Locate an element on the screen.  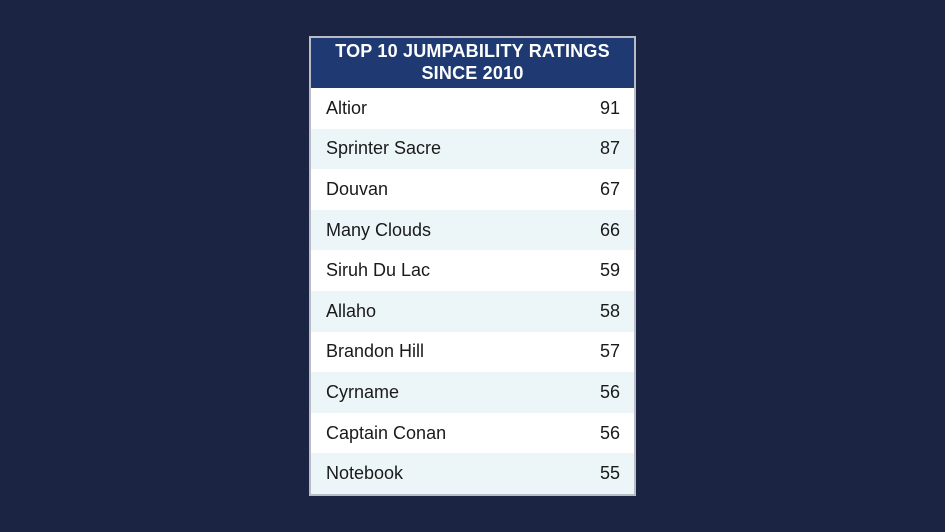
horse-name: Cyrname is located at coordinates (363, 391).